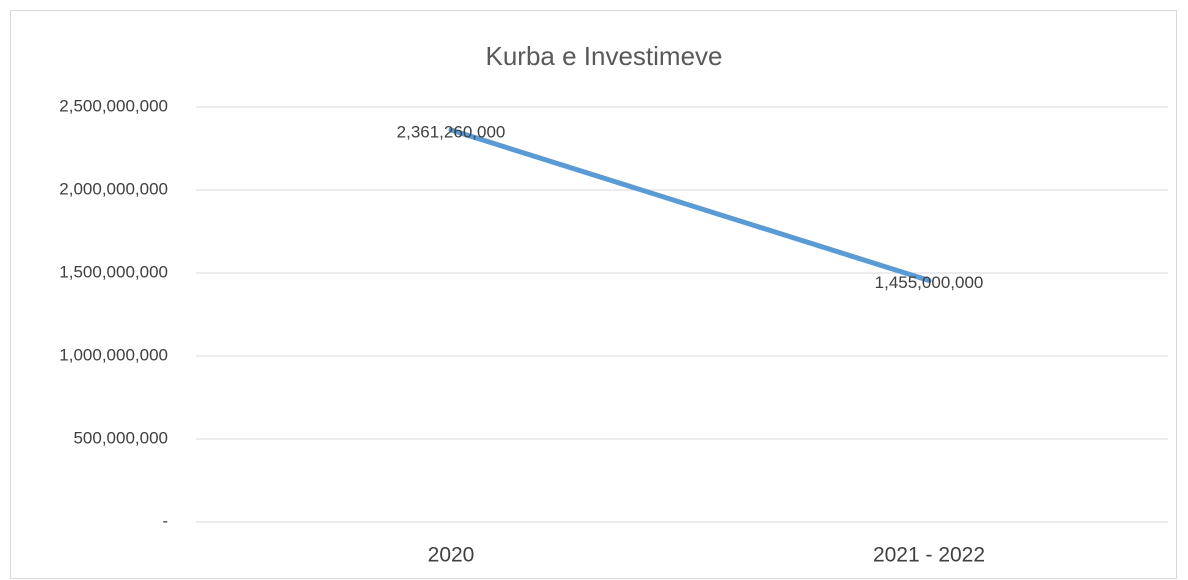 This screenshot has height=580, width=1188. What do you see at coordinates (113, 188) in the screenshot?
I see `y-tick-label: 2,000,000,000` at bounding box center [113, 188].